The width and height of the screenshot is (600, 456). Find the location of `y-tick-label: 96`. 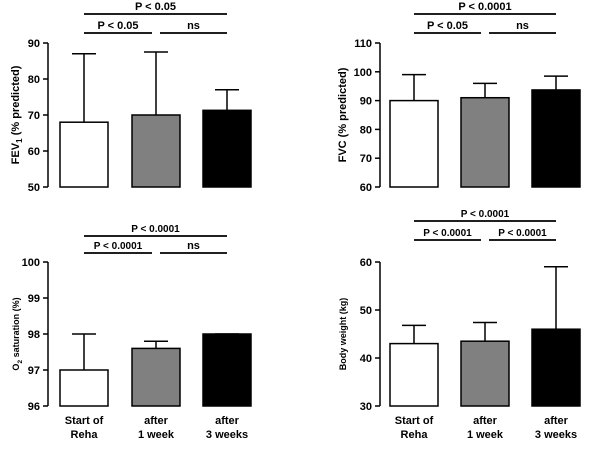

y-tick-label: 96 is located at coordinates (34, 407).